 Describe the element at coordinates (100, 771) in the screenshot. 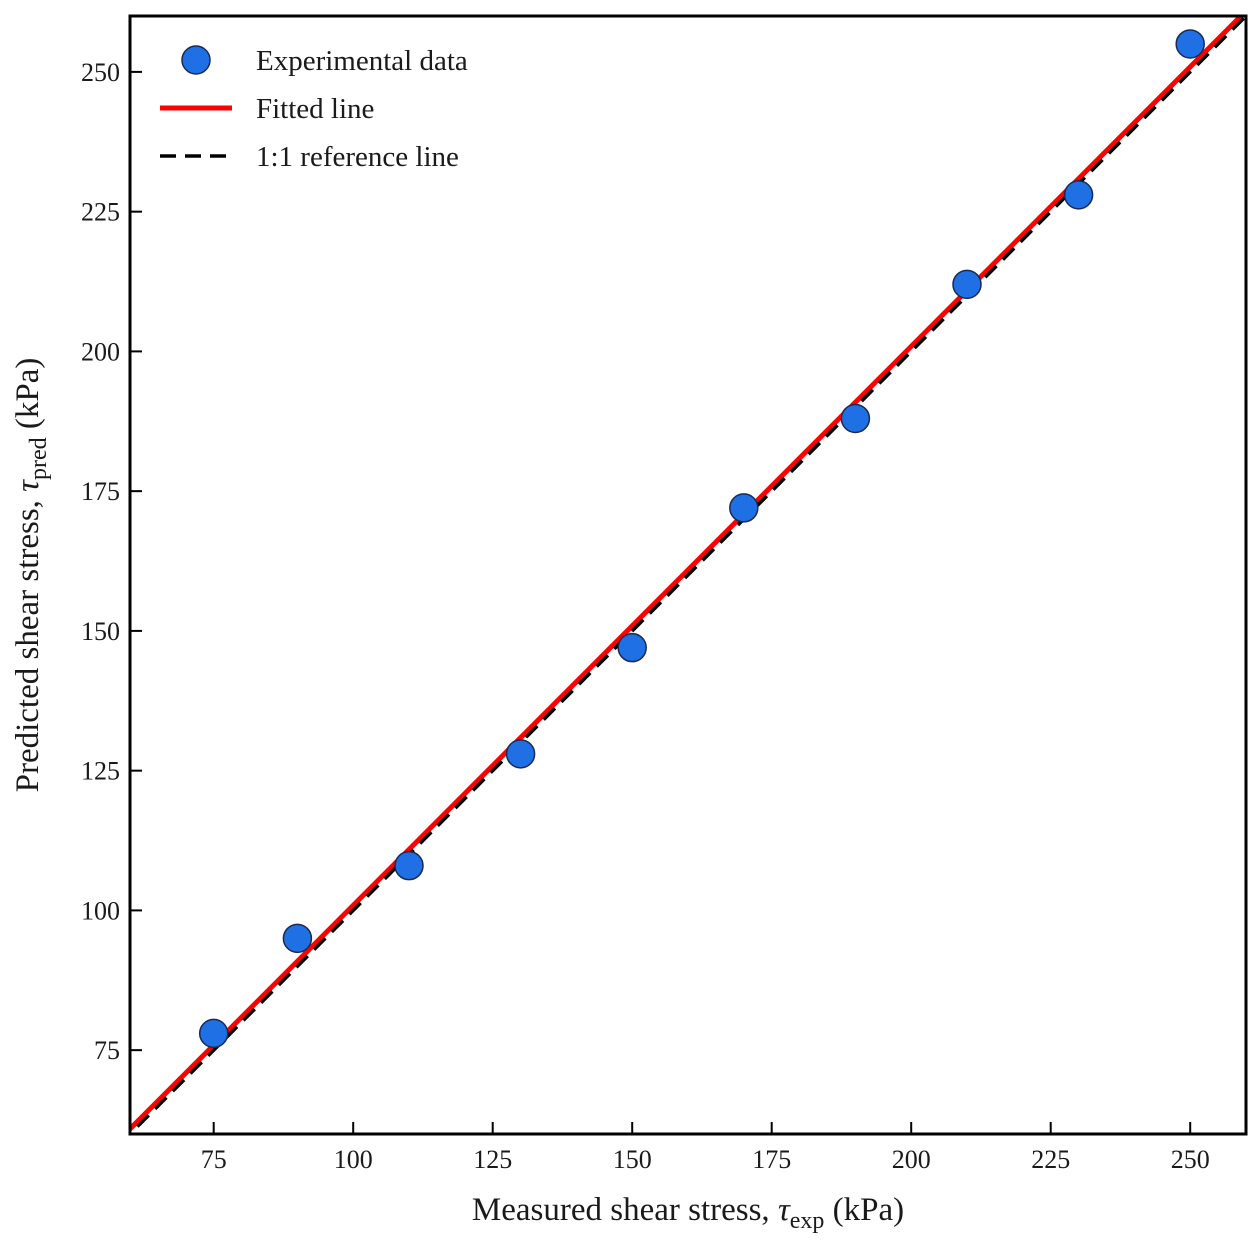

I see `y-tick-label: 125` at that location.